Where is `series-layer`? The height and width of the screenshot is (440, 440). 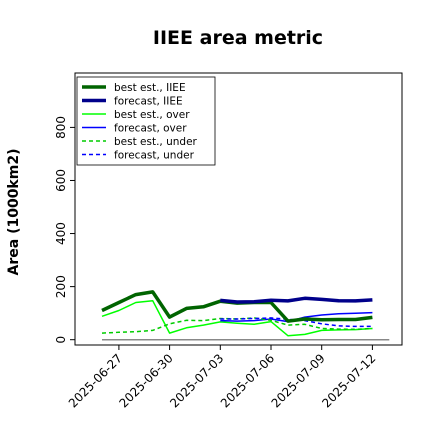
series-layer is located at coordinates (245, 315).